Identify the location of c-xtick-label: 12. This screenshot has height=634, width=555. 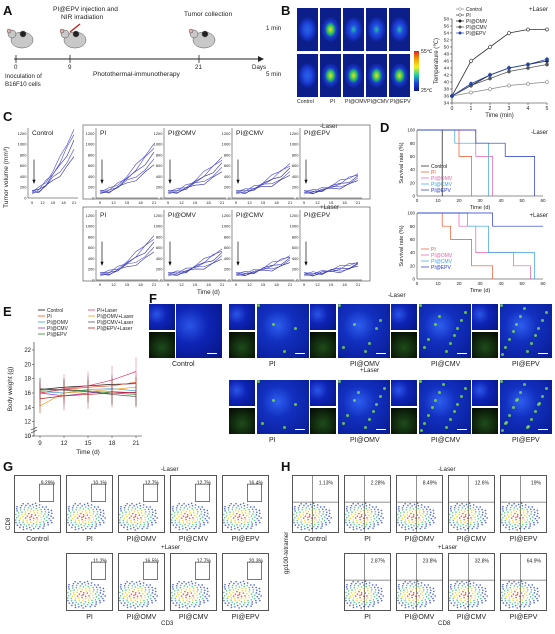
(42, 202).